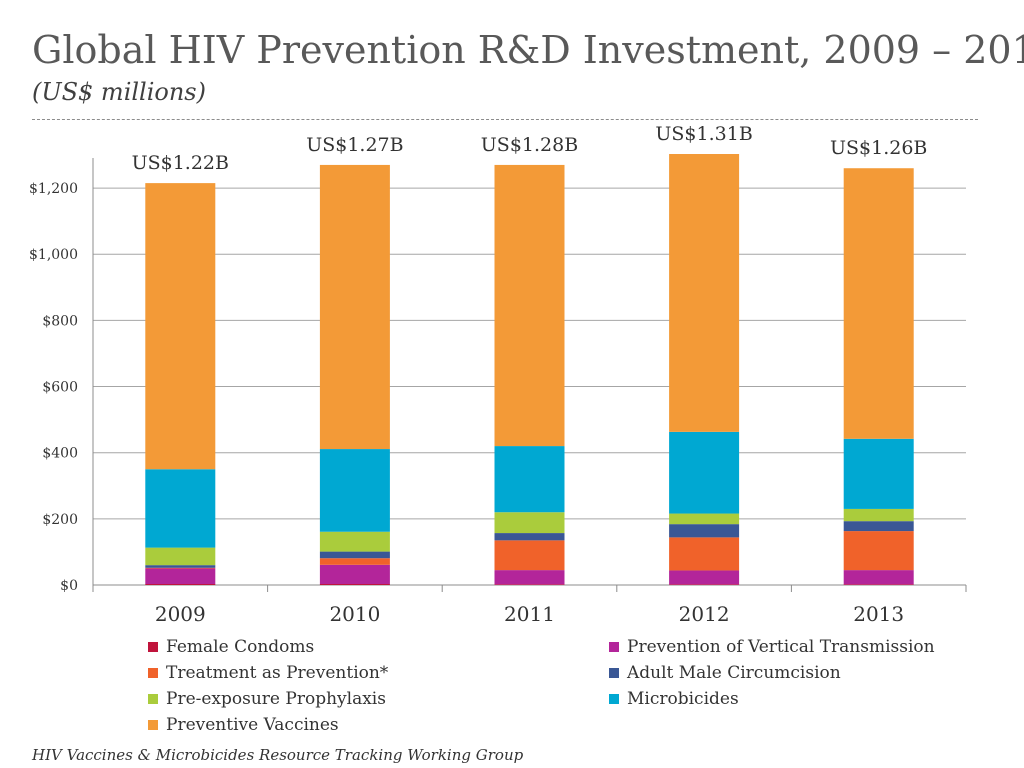 This screenshot has width=1024, height=768. What do you see at coordinates (703, 134) in the screenshot?
I see `bar-total-label: US$1.31B` at bounding box center [703, 134].